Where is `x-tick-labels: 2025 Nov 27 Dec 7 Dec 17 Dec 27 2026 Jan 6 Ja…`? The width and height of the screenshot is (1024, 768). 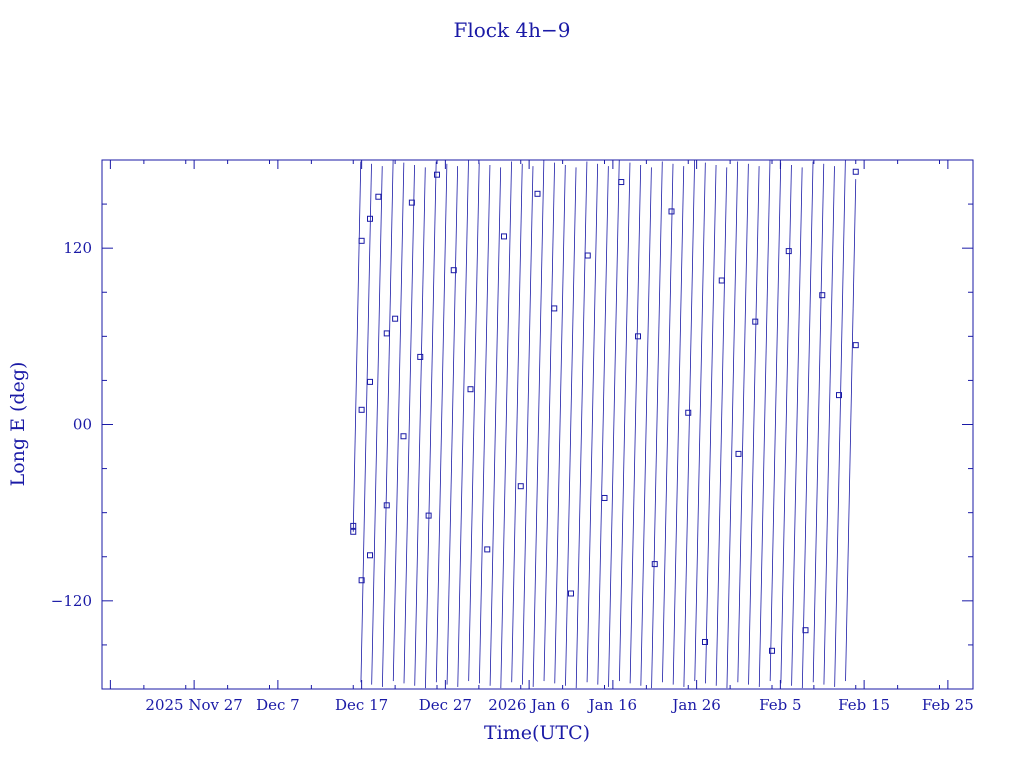
x-tick-labels: 2025 Nov 27 Dec 7 Dec 17 Dec 27 2026 Jan 6 Ja… is located at coordinates (559, 705).